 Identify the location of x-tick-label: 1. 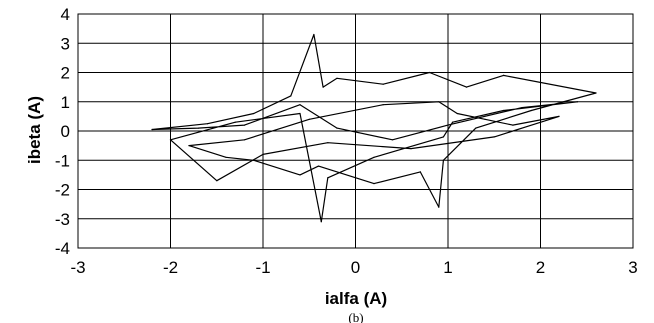
(447, 267).